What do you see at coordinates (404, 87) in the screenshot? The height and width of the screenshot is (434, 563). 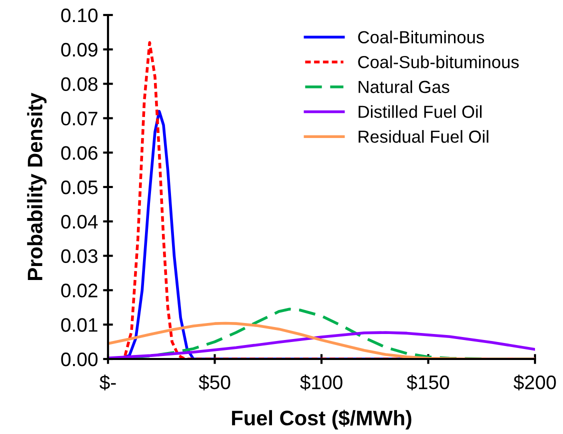 I see `legend-label: Natural Gas` at bounding box center [404, 87].